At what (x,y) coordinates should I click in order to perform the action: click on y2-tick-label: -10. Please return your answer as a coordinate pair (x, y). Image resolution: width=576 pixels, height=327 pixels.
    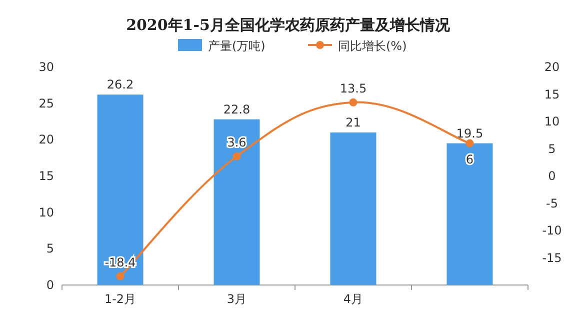
    Looking at the image, I should click on (552, 231).